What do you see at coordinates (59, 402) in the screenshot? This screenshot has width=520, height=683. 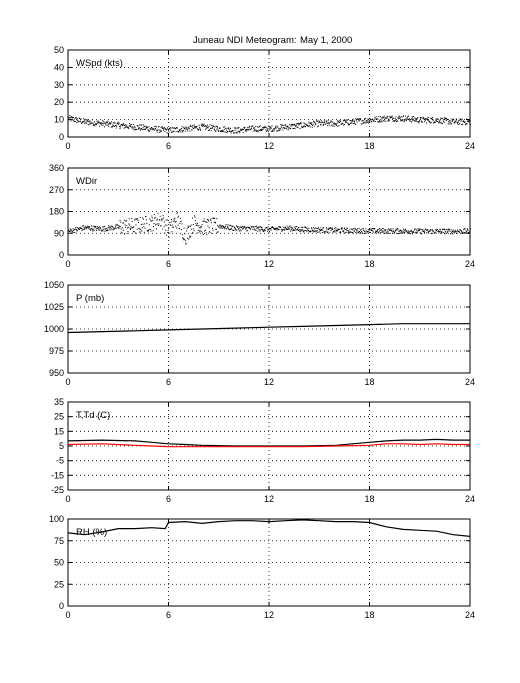 I see `y-tick-label: 35` at bounding box center [59, 402].